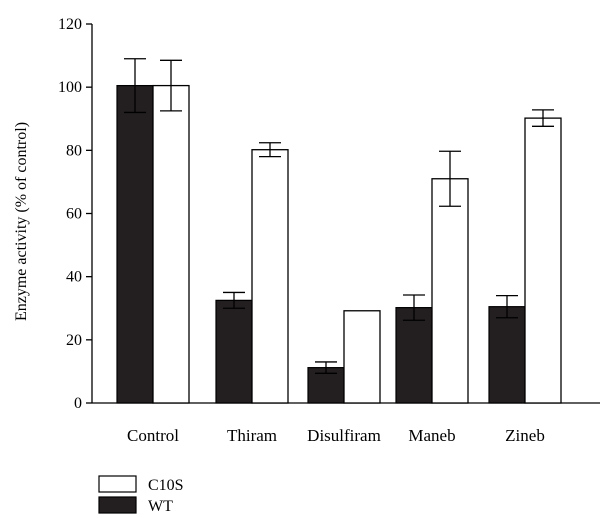  Describe the element at coordinates (74, 277) in the screenshot. I see `y-tick-label: 40` at that location.